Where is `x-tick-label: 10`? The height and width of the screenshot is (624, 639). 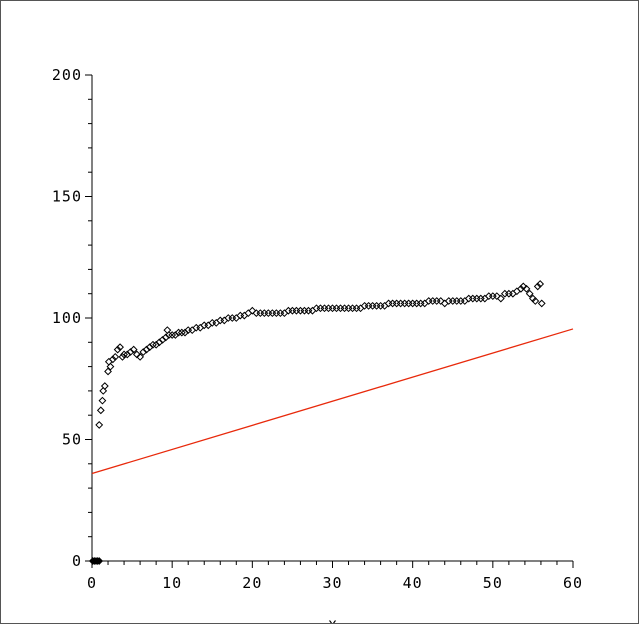 x-tick-label: 10 is located at coordinates (172, 583).